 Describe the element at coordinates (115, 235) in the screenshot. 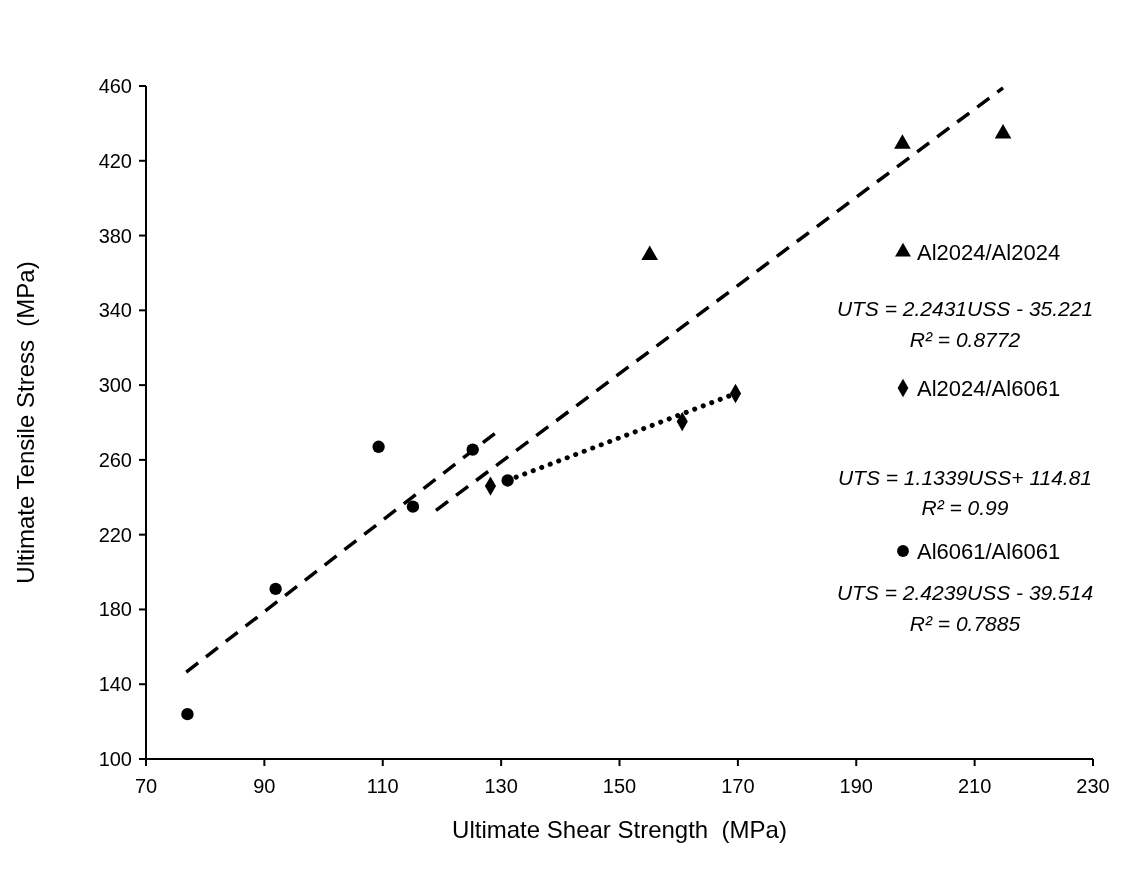

I see `y-tick-label: 380` at that location.